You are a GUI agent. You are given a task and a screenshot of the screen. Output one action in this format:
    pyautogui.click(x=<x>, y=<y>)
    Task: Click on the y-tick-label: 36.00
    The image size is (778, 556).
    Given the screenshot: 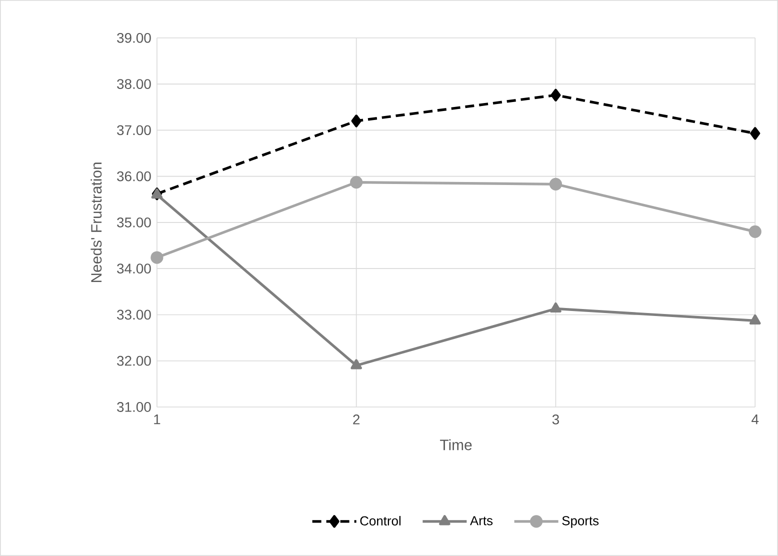 What is the action you would take?
    pyautogui.click(x=134, y=176)
    